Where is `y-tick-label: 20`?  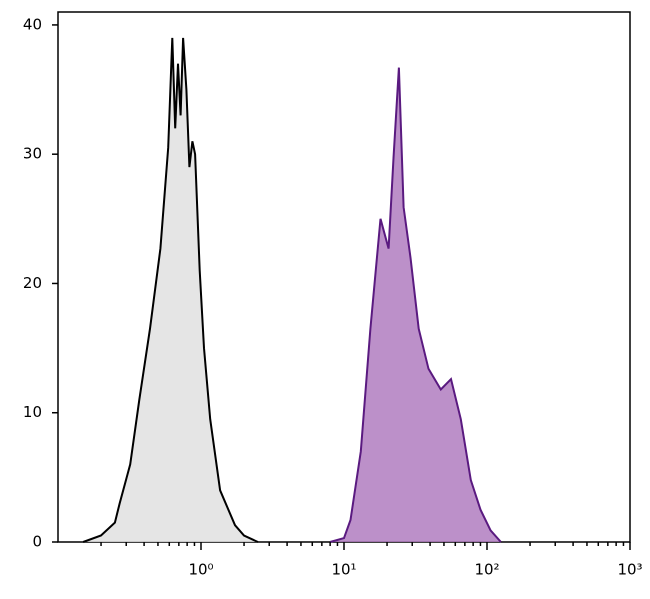
y-tick-label: 20 is located at coordinates (32, 283).